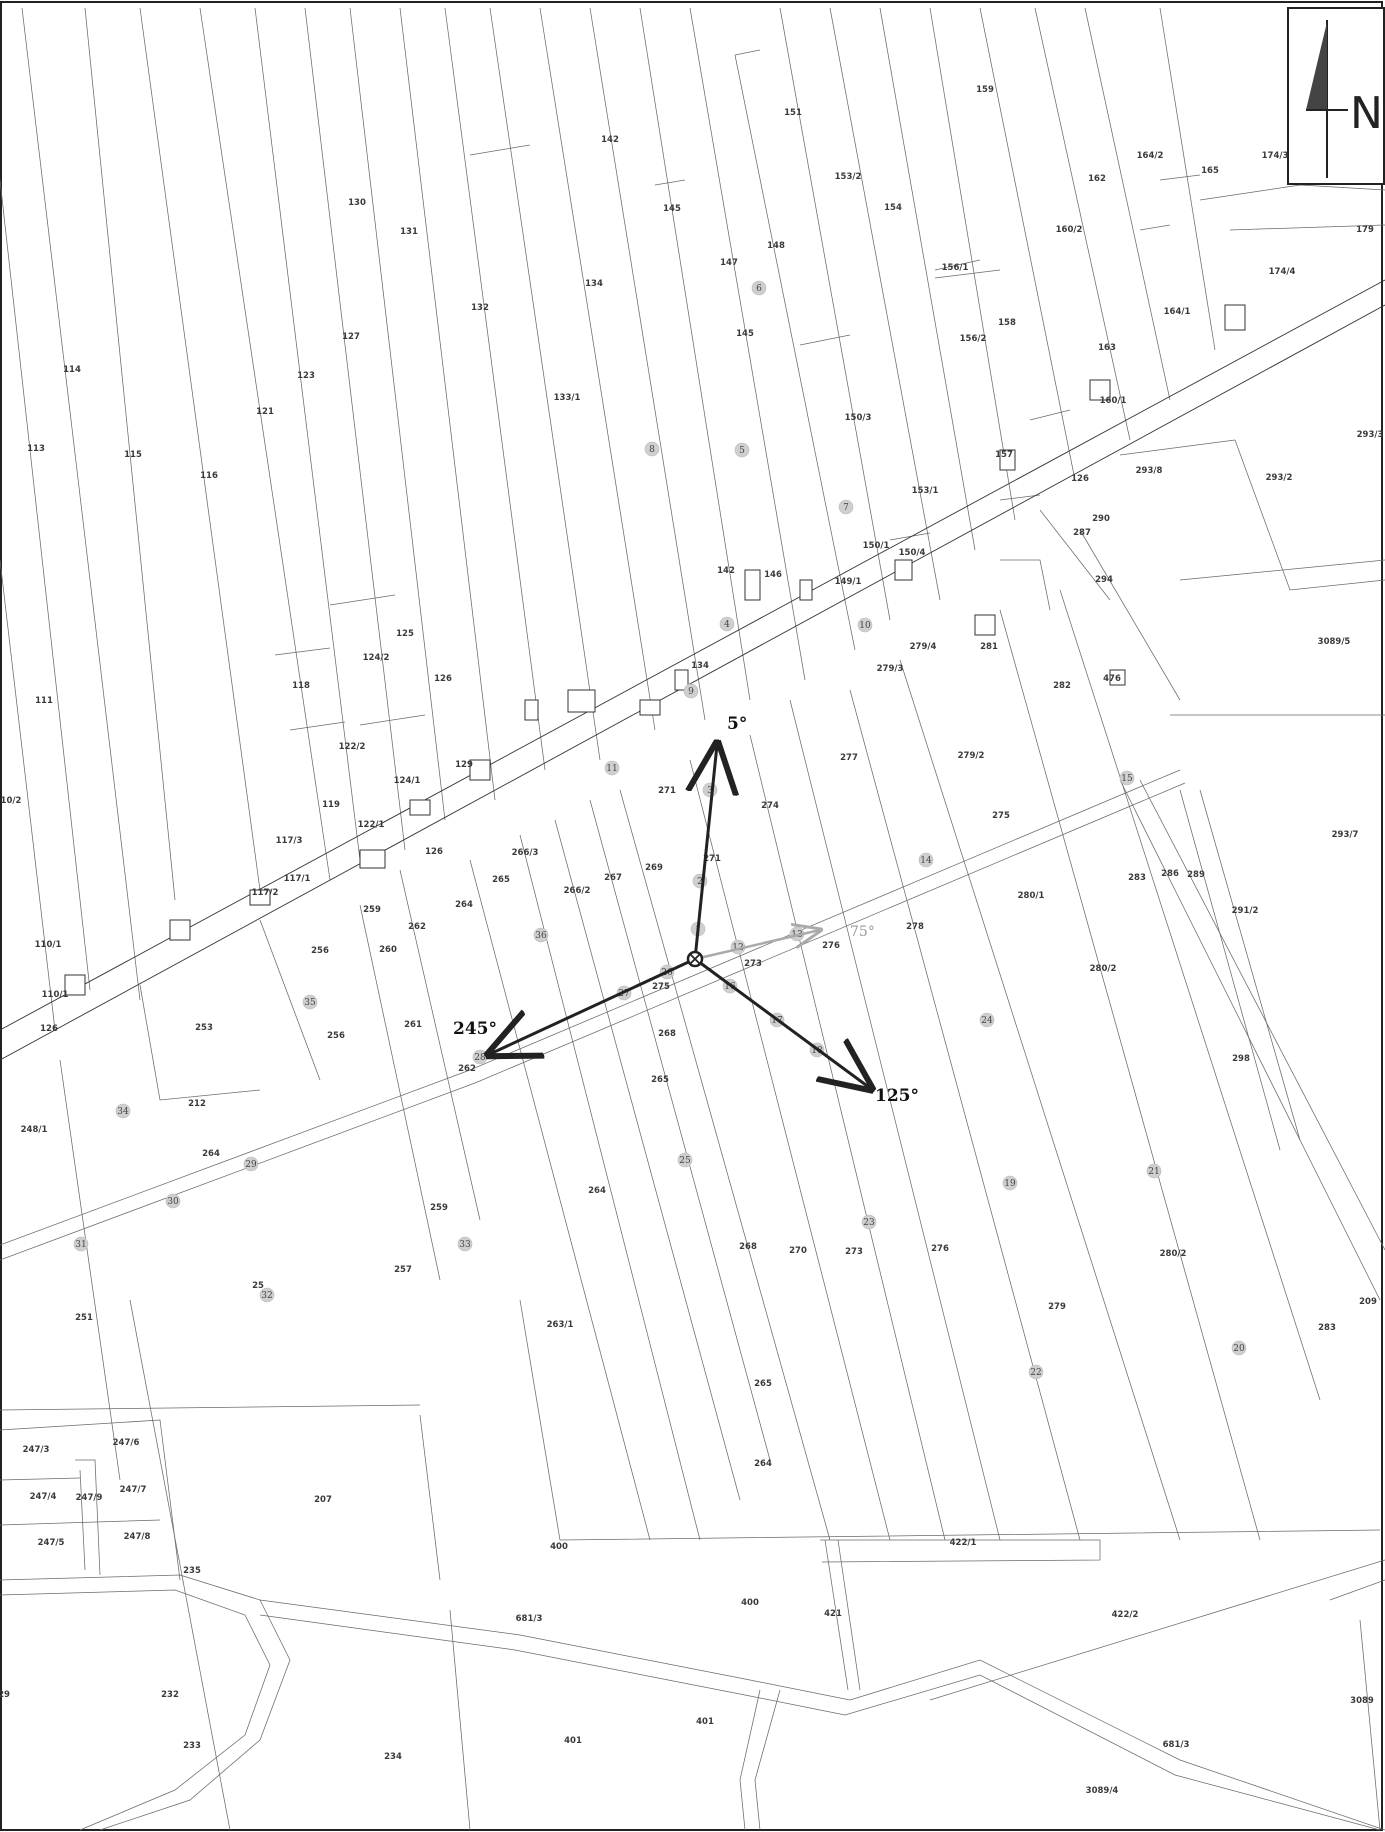  Describe the element at coordinates (1137, 878) in the screenshot. I see `parcel-number: 283` at that location.